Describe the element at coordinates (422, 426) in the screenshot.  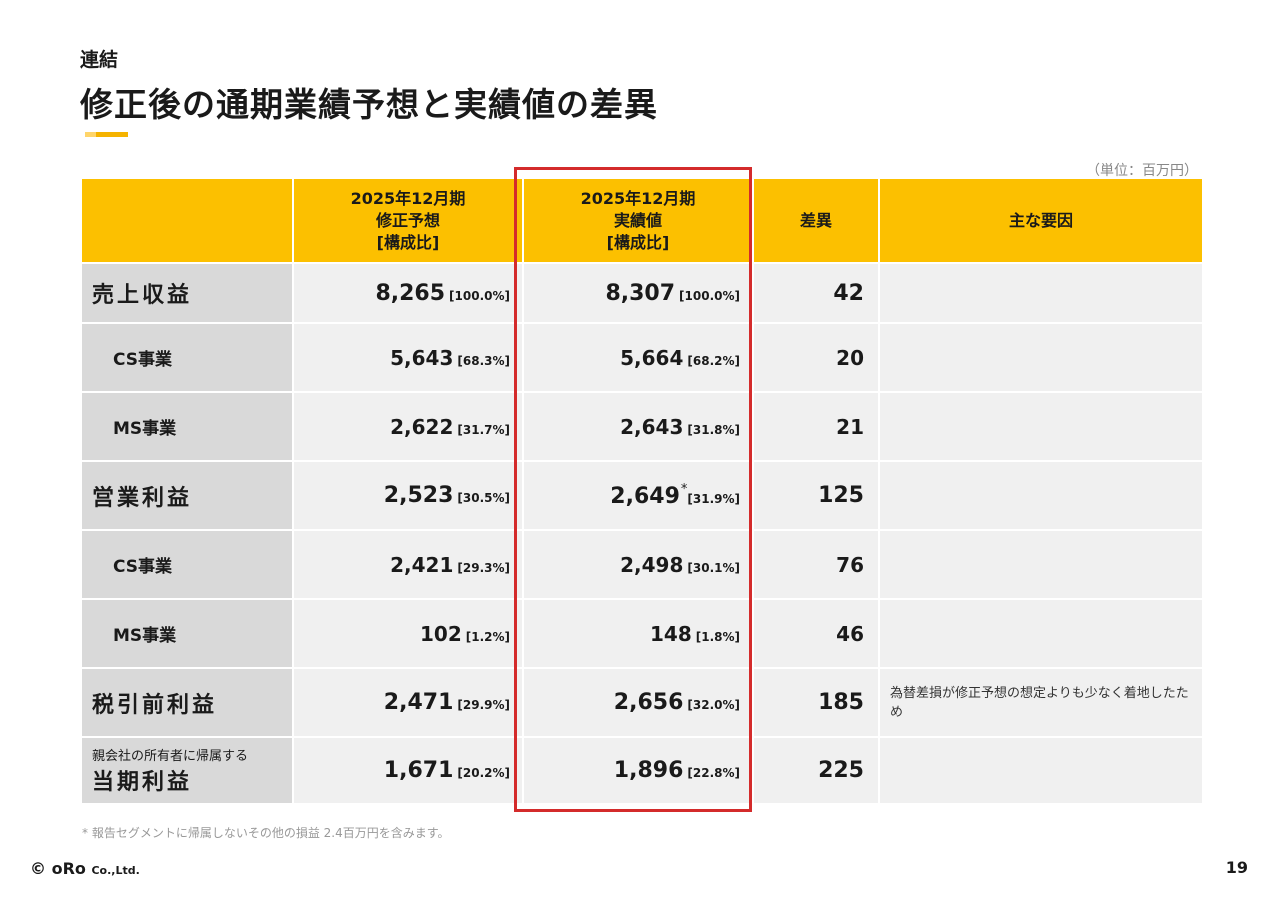
I see `forecast-value: 2,622` at that location.